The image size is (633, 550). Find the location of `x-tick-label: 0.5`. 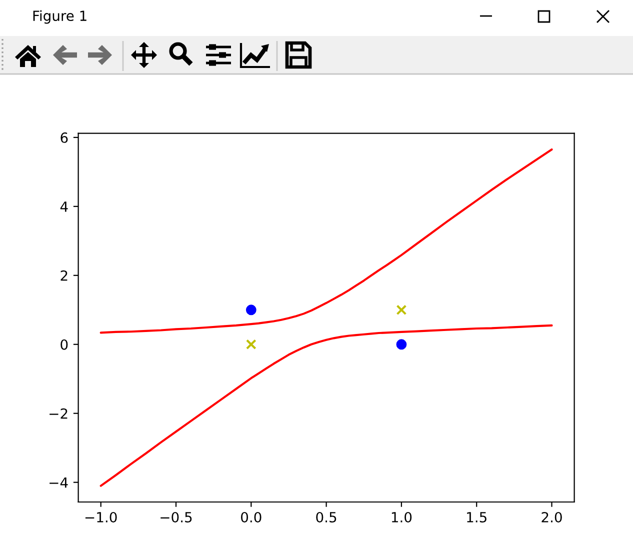

x-tick-label: 0.5 is located at coordinates (326, 517).